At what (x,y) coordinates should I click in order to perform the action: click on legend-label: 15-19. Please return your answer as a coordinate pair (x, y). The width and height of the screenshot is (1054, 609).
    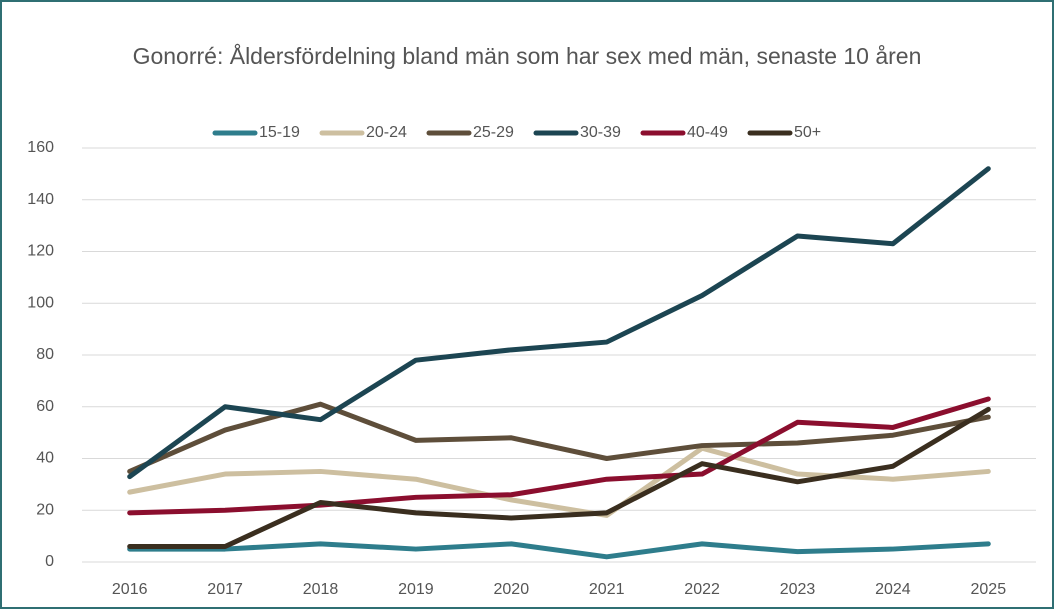
    Looking at the image, I should click on (279, 132).